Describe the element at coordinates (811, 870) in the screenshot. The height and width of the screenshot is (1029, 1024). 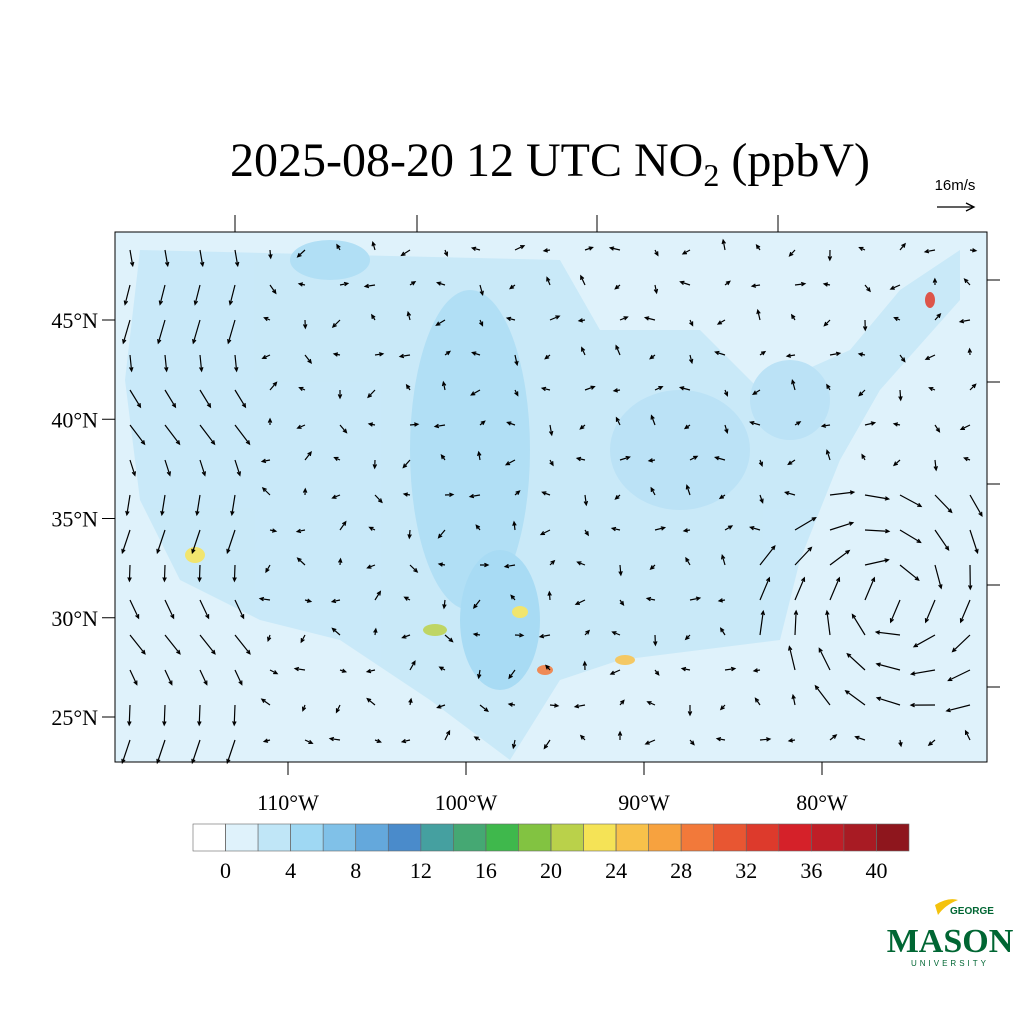
I see `colorbar-tick-label: 36` at that location.